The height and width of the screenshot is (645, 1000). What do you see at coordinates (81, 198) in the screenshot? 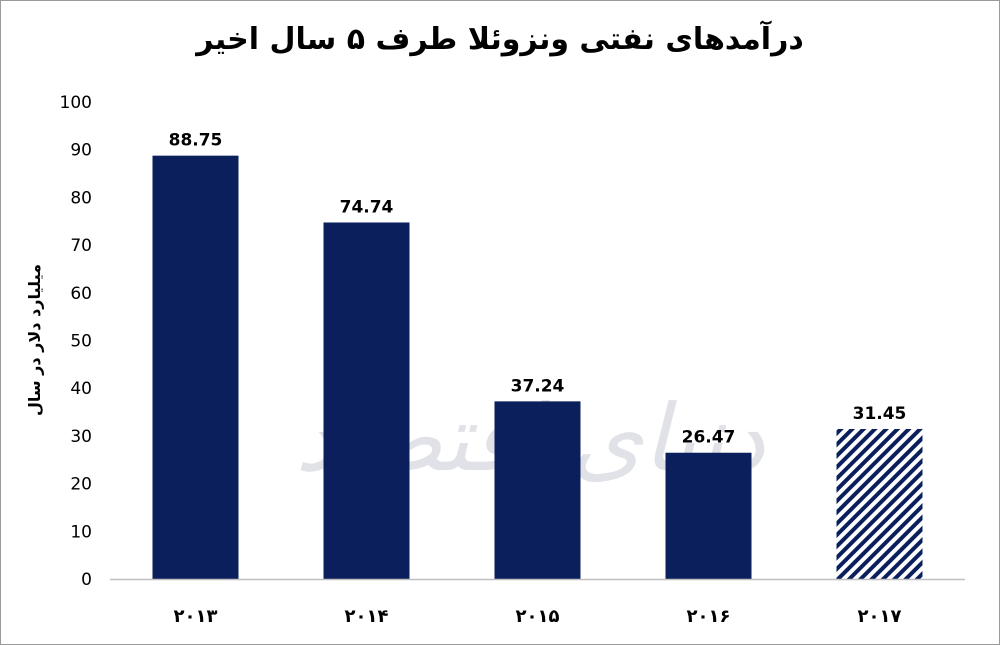
I see `y-tick-label: 80` at bounding box center [81, 198].